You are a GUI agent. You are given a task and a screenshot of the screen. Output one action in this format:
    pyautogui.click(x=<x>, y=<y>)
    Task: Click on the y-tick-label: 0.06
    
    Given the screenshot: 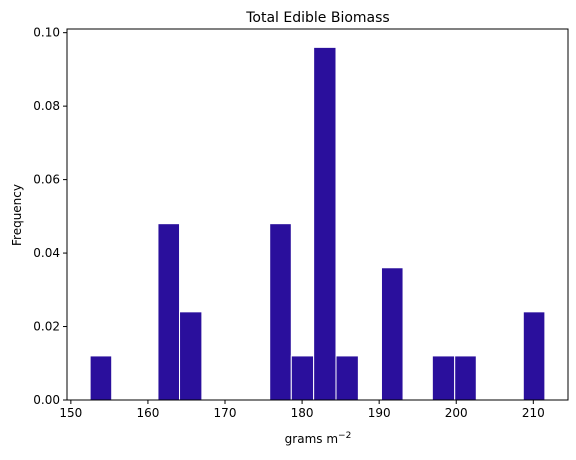 What is the action you would take?
    pyautogui.click(x=46, y=180)
    